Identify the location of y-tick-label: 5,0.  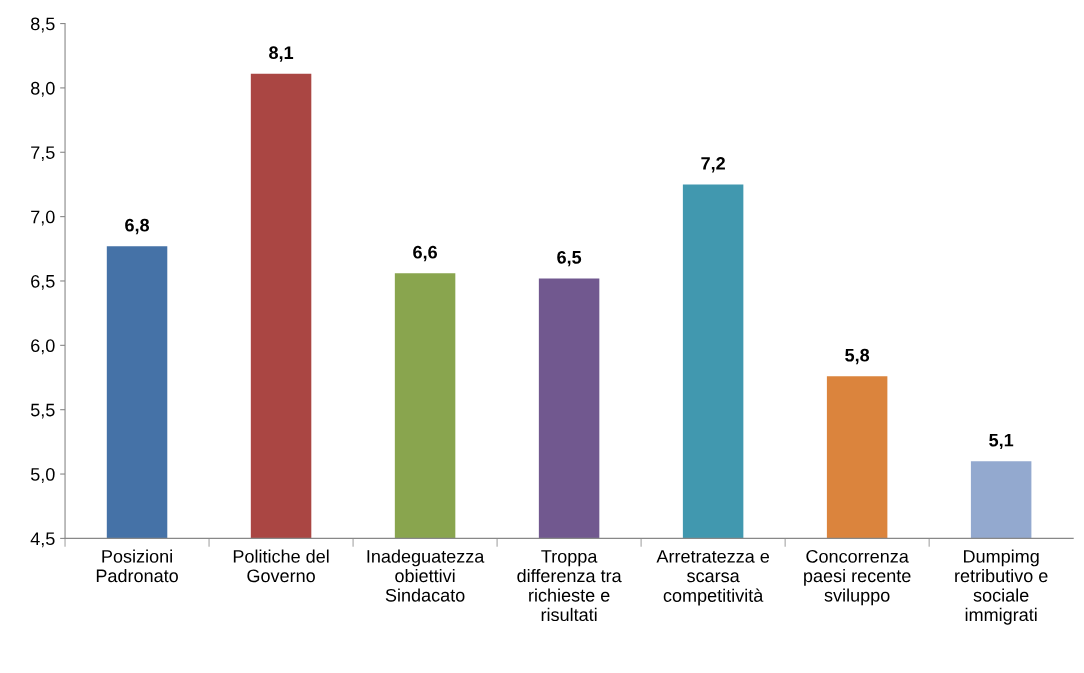
(42, 475).